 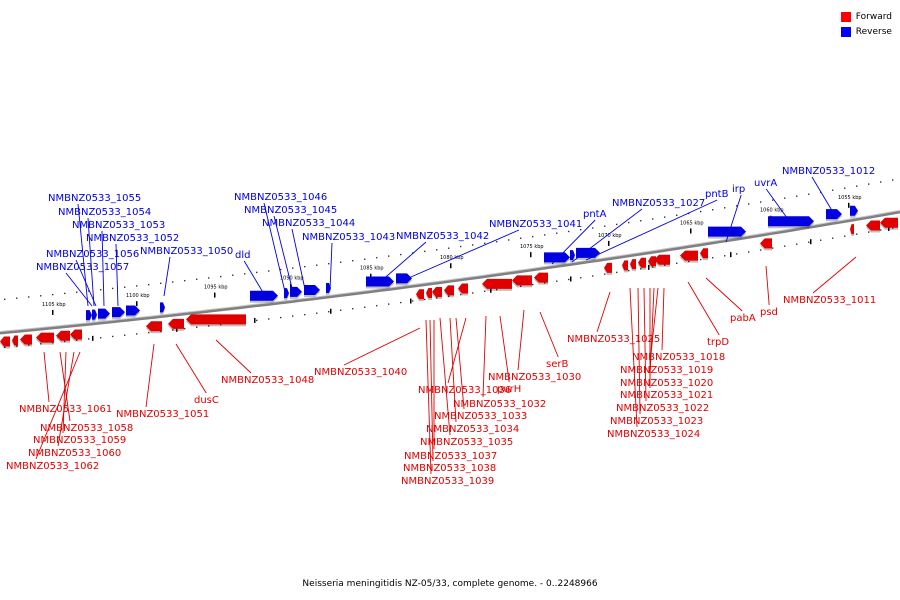 I want to click on forward-label-nmbnz0533-1035: NMBNZ0533_1035, so click(x=466, y=382).